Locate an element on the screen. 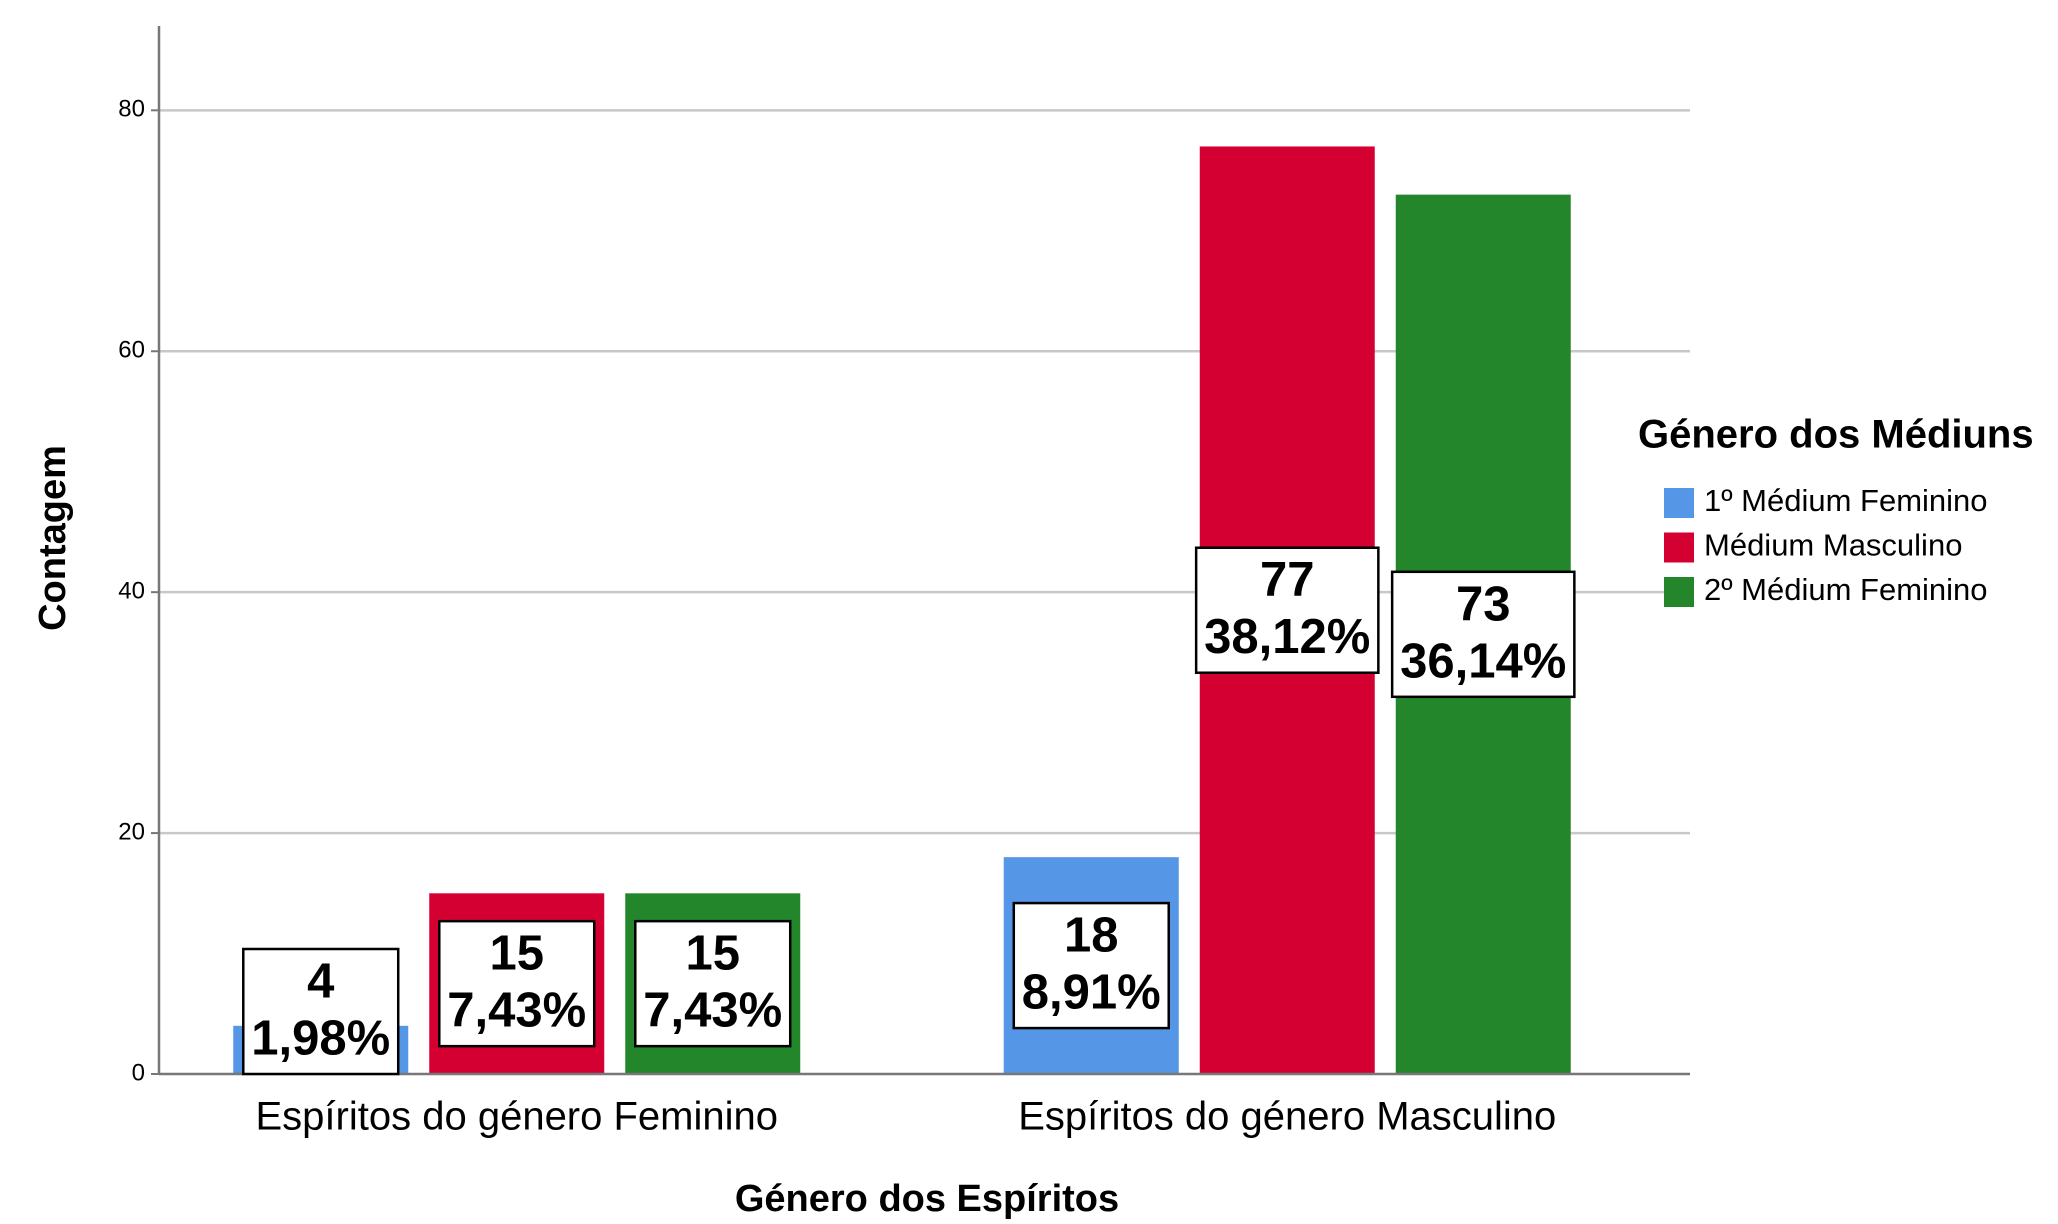 The image size is (2058, 1224). value-label-count: 77 is located at coordinates (1287, 580).